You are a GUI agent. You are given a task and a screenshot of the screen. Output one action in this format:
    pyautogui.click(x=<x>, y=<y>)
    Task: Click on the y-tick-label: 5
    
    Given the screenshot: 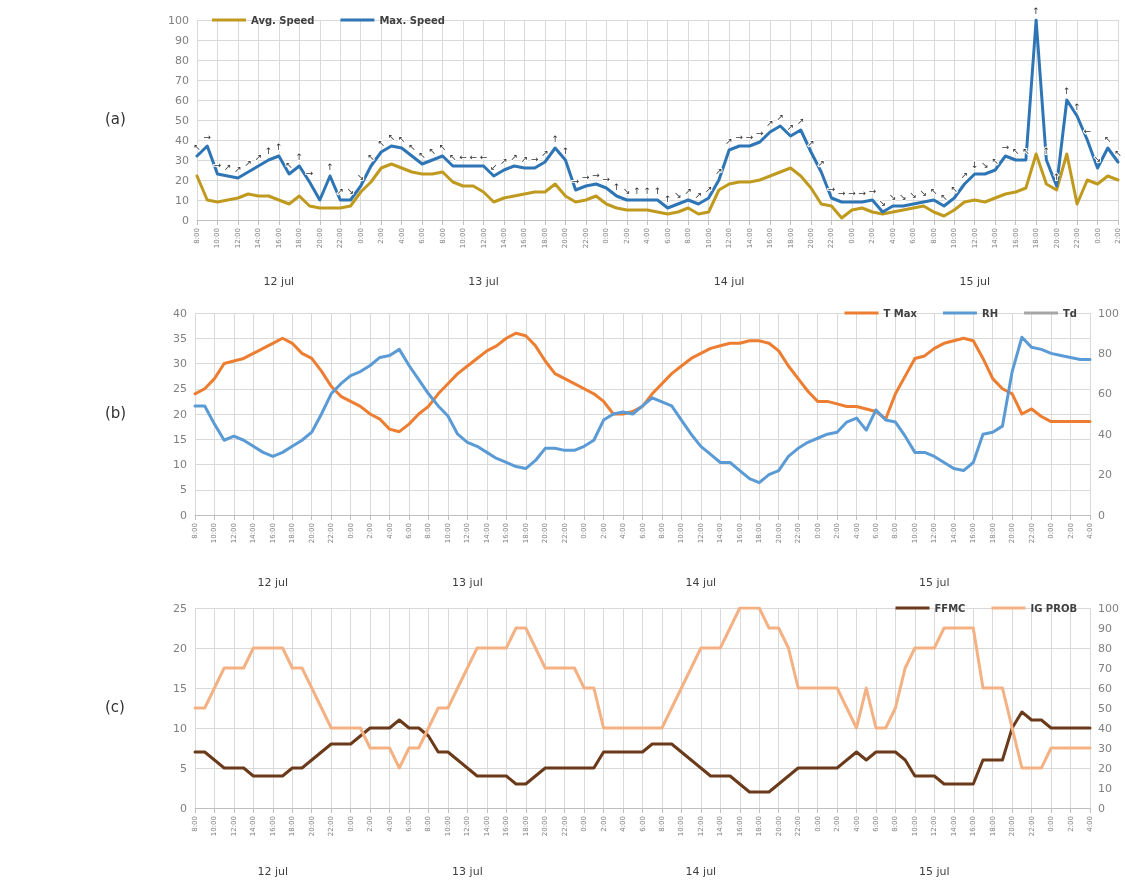 What is the action you would take?
    pyautogui.click(x=183, y=768)
    